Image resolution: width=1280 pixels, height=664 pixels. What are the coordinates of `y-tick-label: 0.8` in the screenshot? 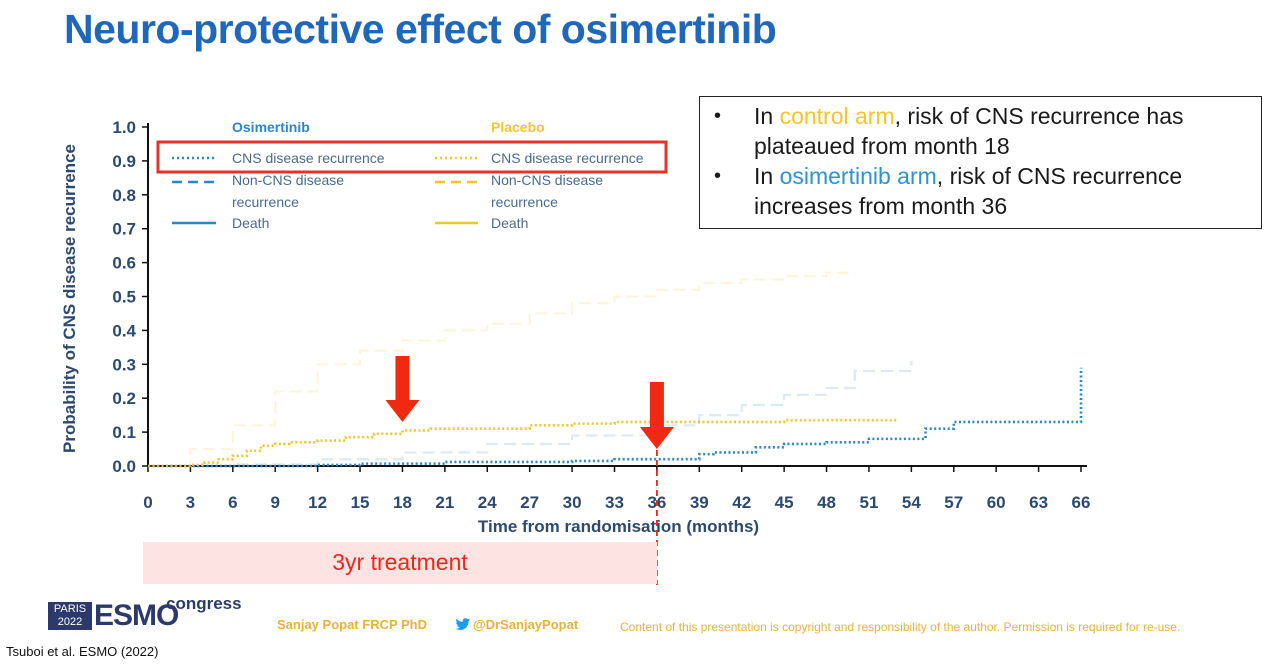 It's located at (124, 195).